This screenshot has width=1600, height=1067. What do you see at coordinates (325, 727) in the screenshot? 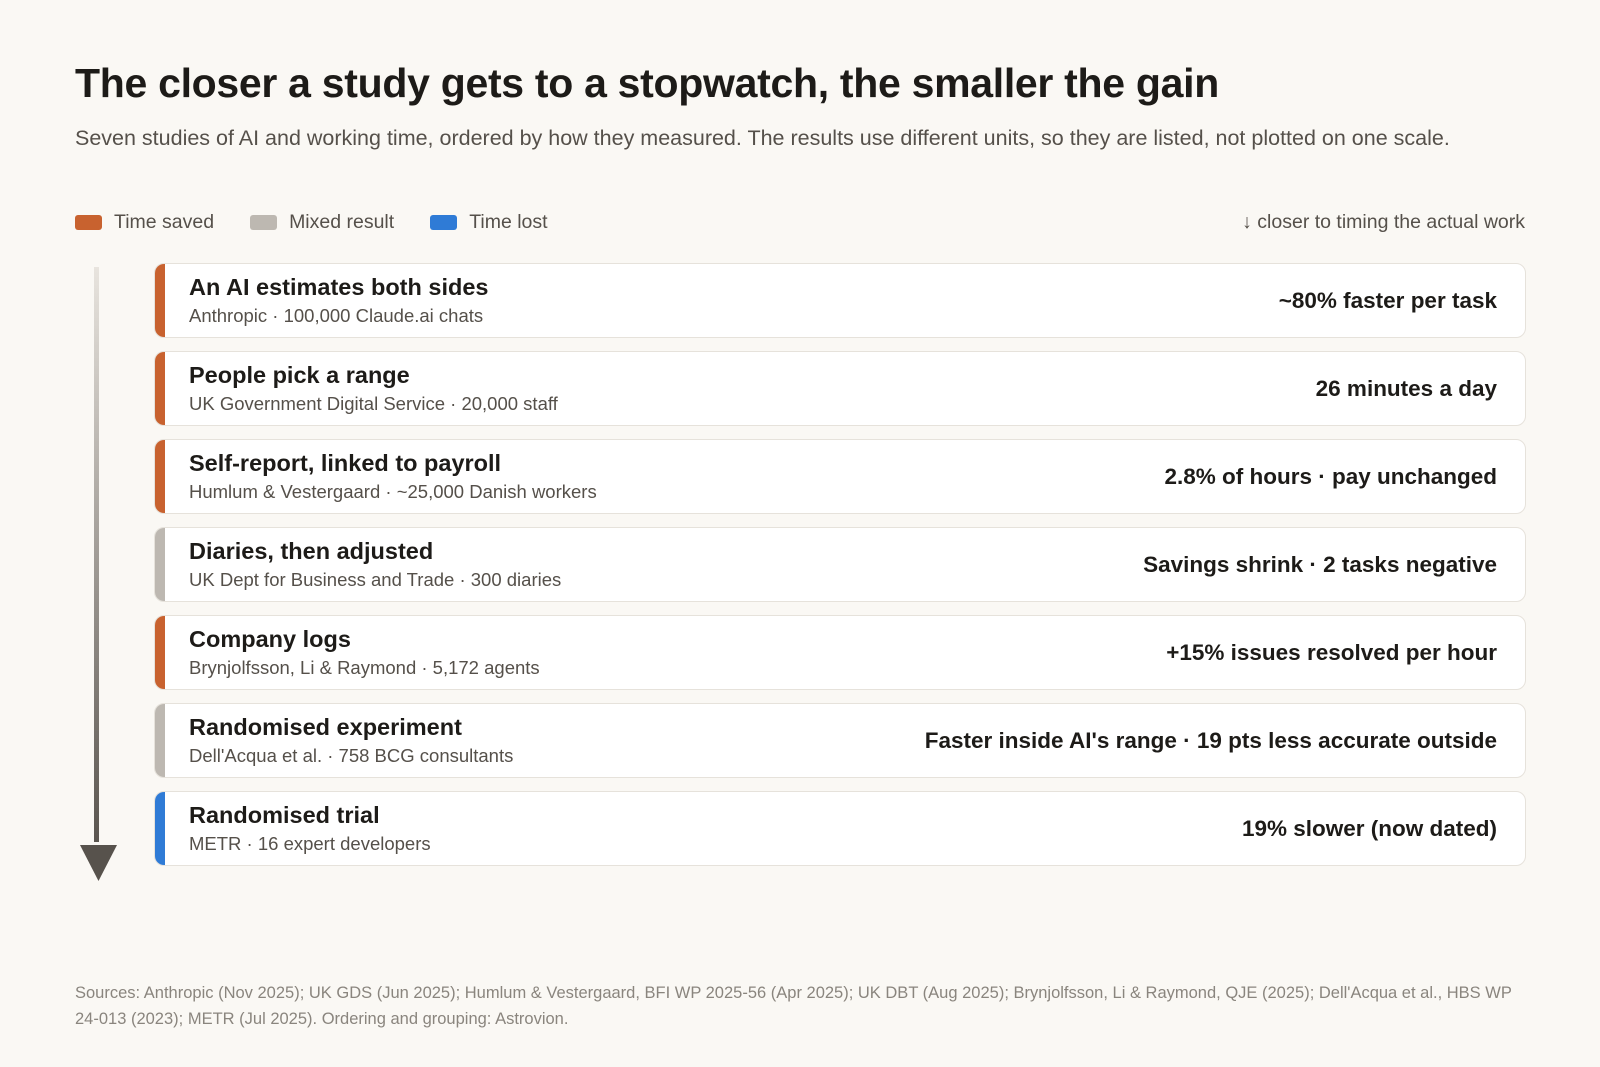
I see `study-method: Randomised experiment` at bounding box center [325, 727].